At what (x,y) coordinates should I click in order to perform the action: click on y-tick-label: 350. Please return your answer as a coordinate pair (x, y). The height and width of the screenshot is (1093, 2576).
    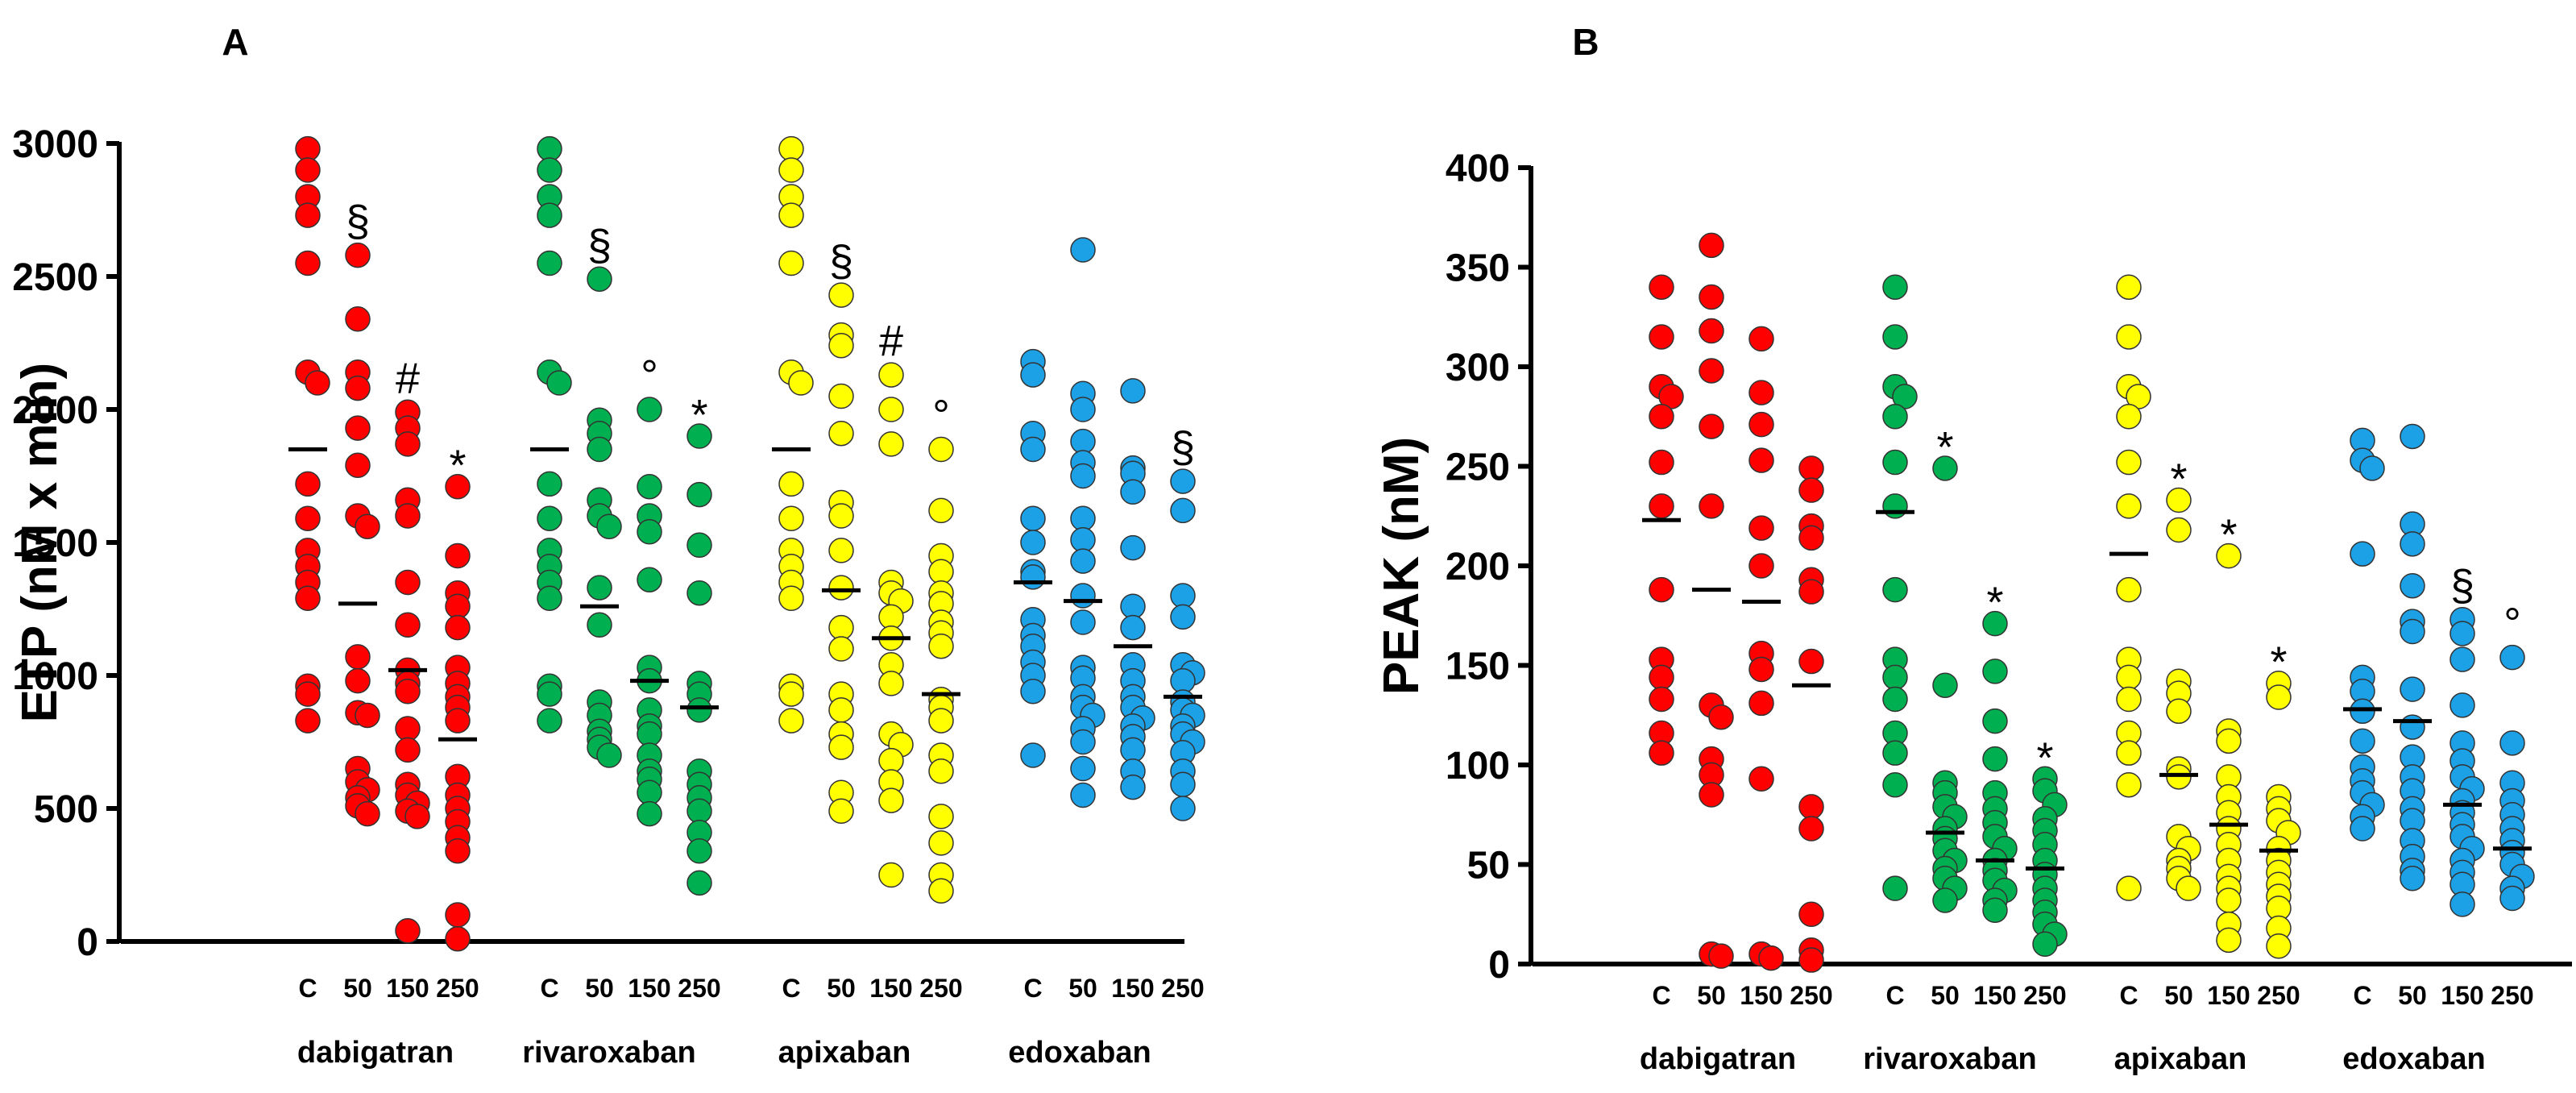
    Looking at the image, I should click on (1478, 268).